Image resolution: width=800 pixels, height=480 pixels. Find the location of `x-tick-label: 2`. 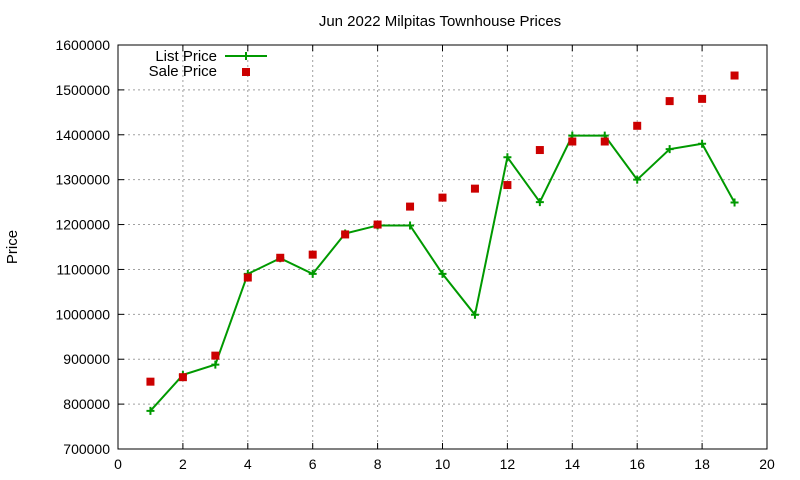

x-tick-label: 2 is located at coordinates (183, 464).